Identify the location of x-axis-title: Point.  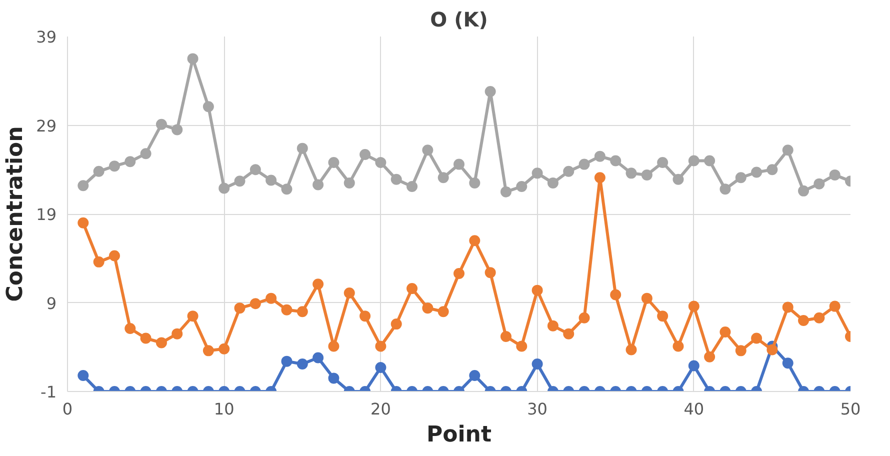
(459, 435).